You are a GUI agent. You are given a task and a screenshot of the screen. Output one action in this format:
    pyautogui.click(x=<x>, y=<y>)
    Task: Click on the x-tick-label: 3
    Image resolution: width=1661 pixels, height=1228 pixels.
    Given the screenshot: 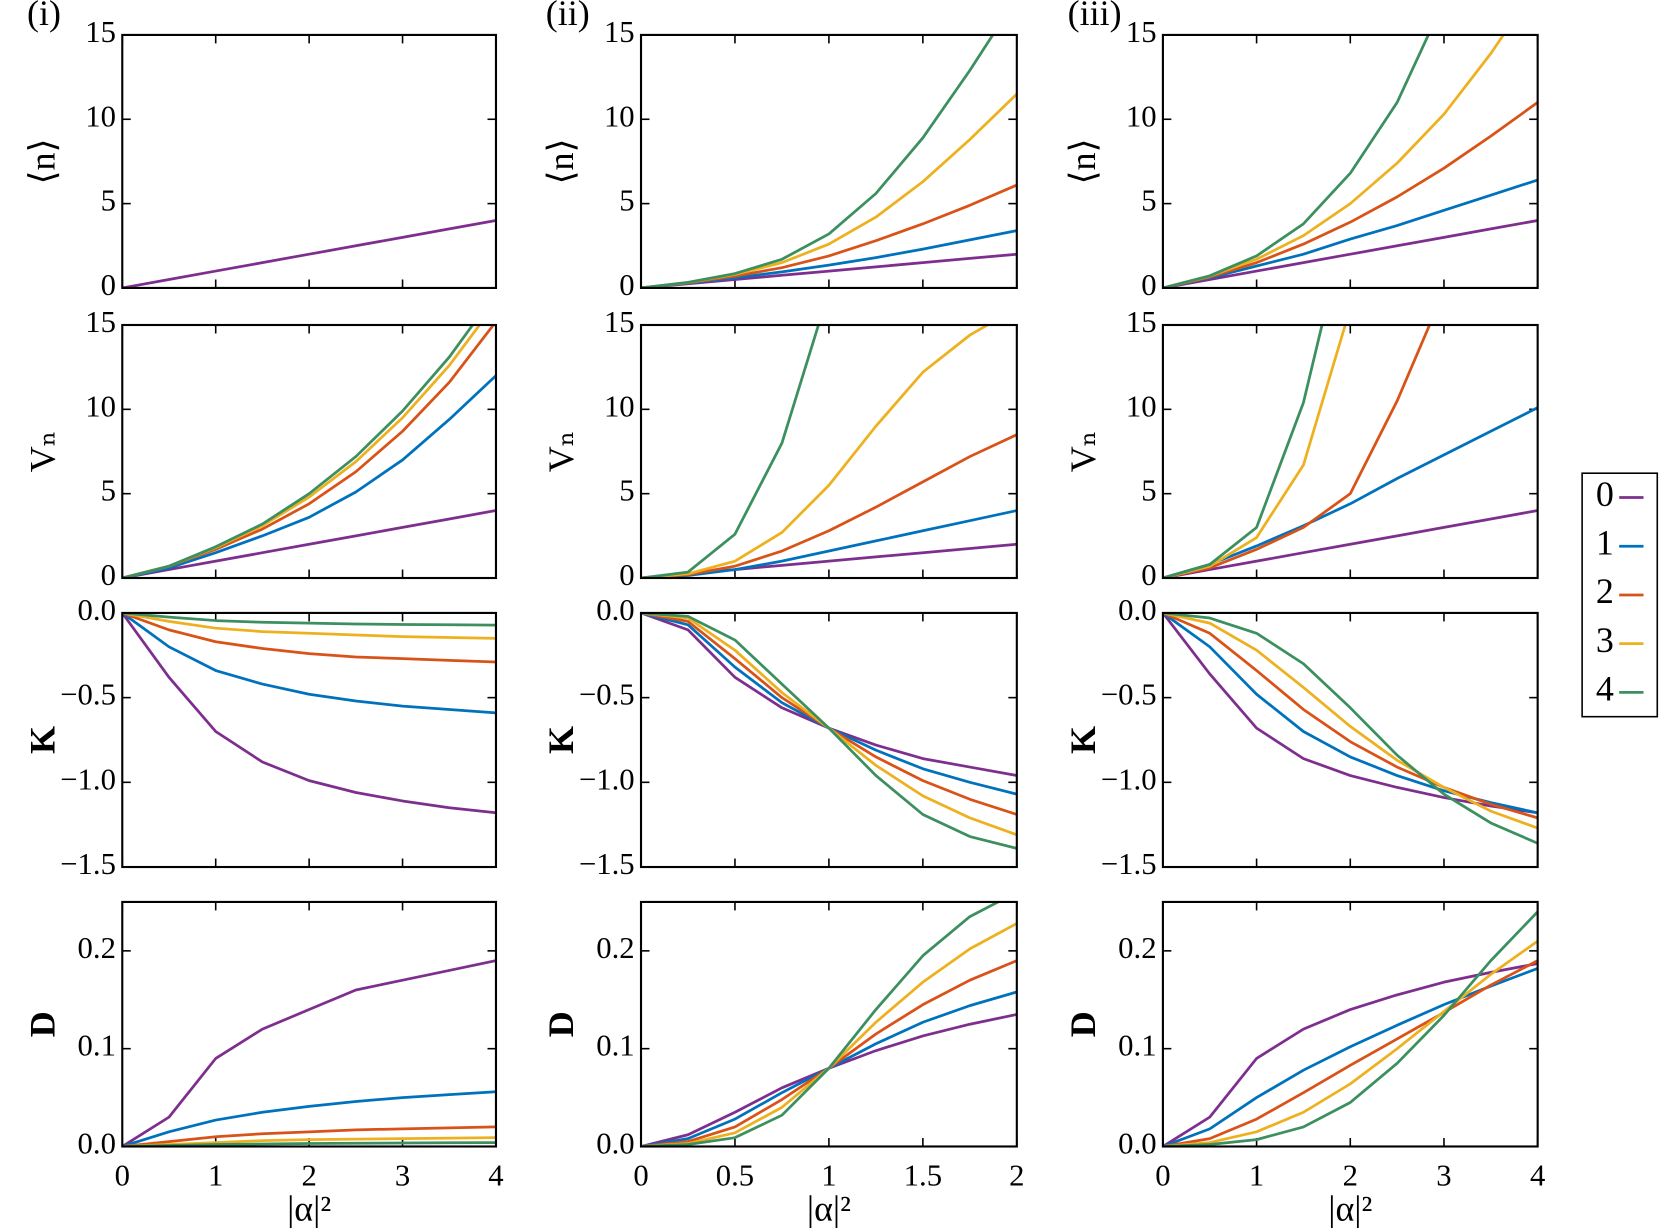 What is the action you would take?
    pyautogui.click(x=402, y=1175)
    